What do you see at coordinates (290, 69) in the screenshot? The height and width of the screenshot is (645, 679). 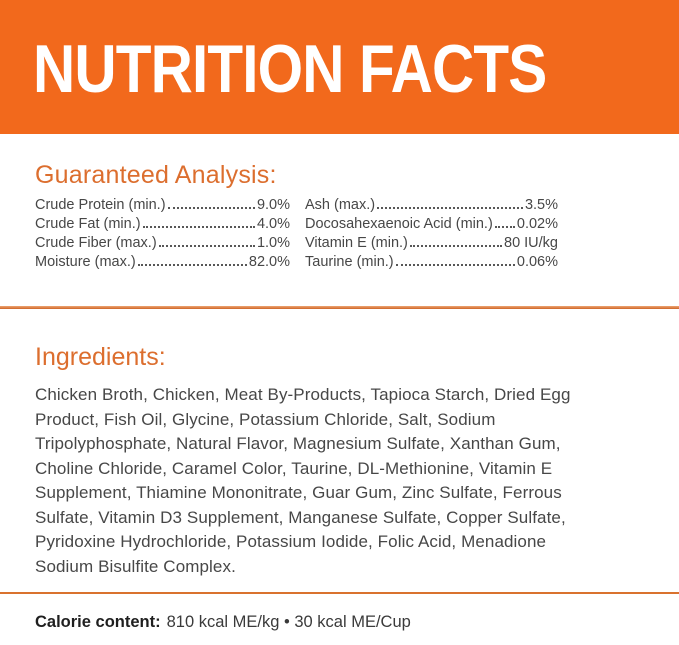 I see `page-title: NUTRITION FACTS` at bounding box center [290, 69].